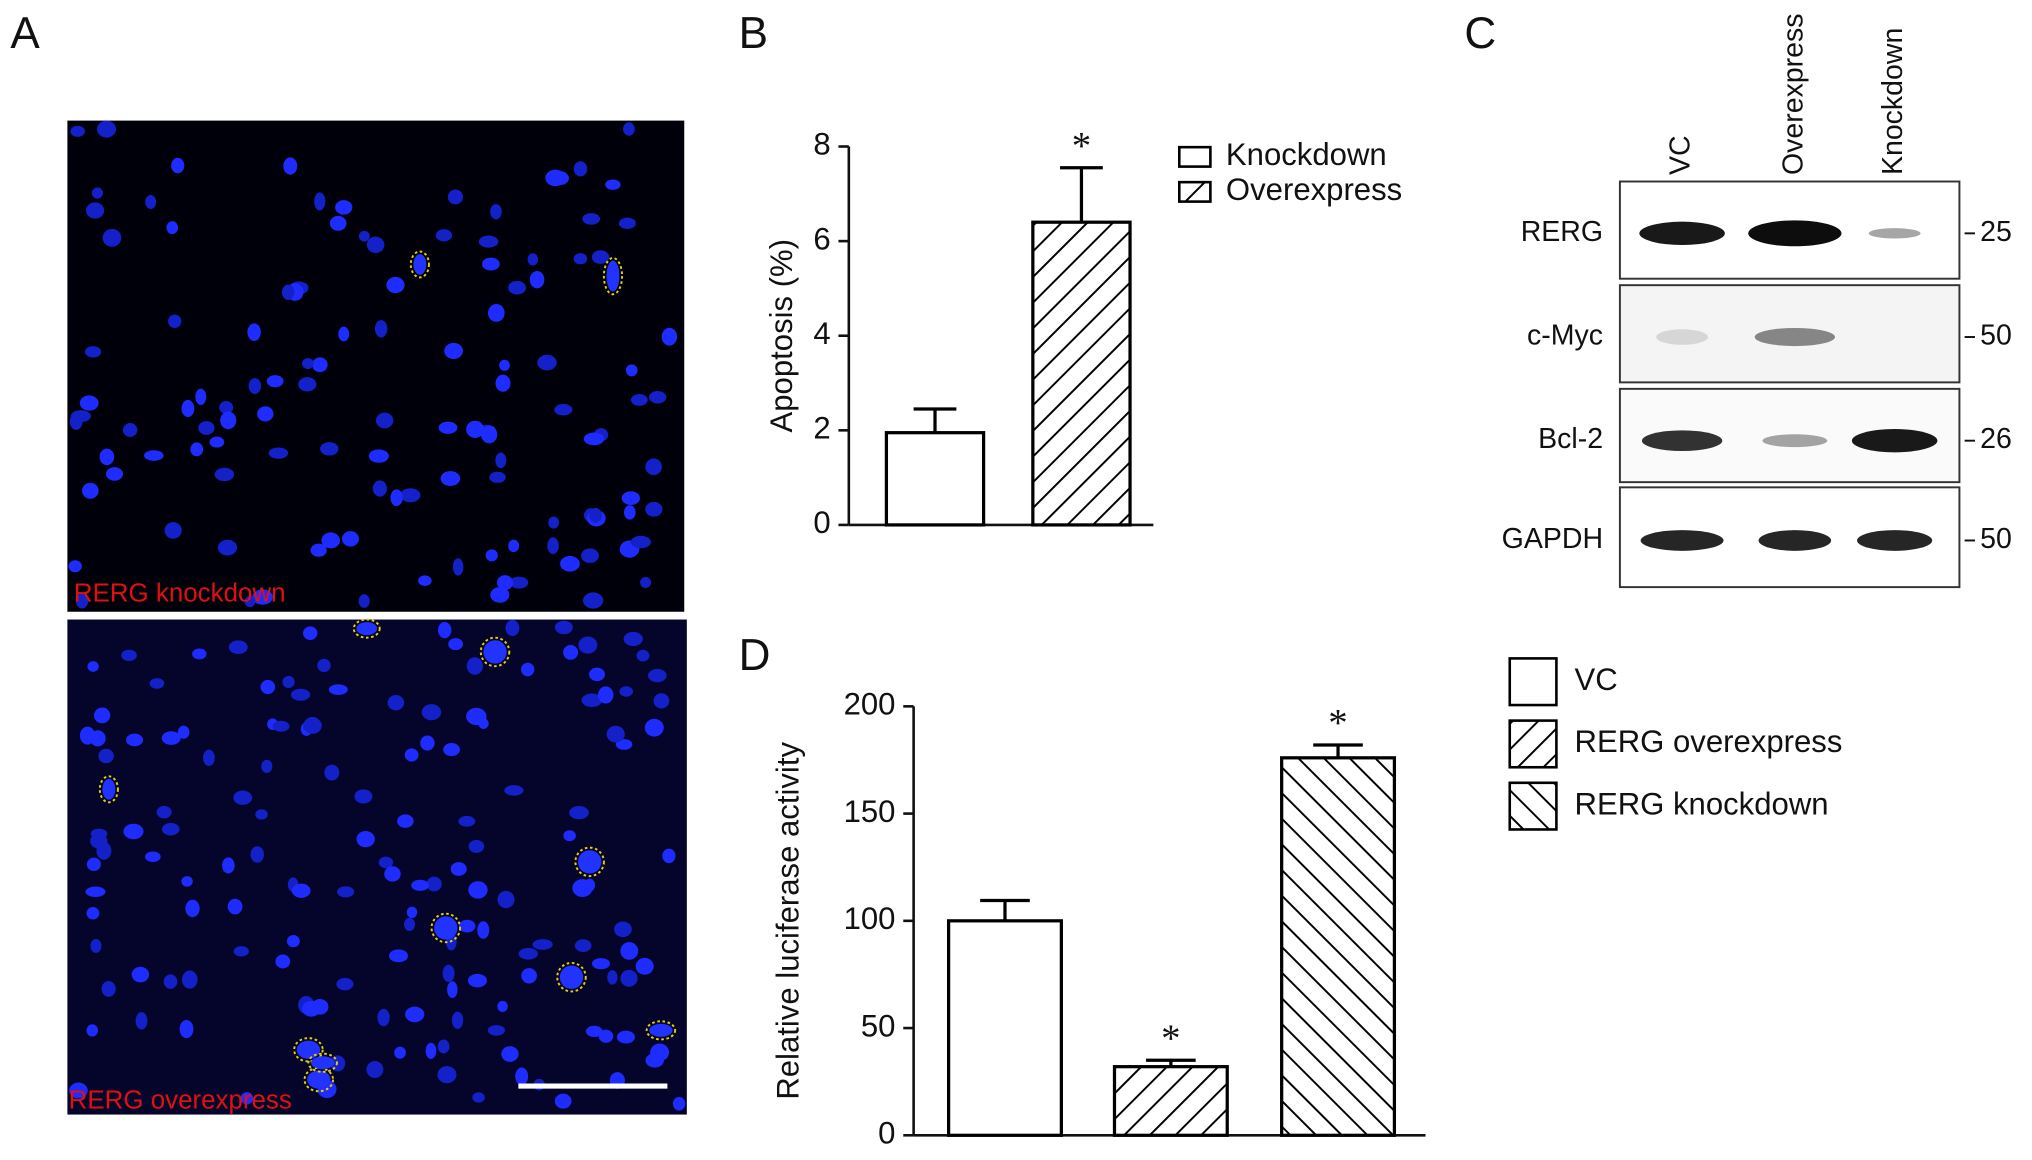  Describe the element at coordinates (180, 594) in the screenshot. I see `image-label: RERG knockdown` at that location.